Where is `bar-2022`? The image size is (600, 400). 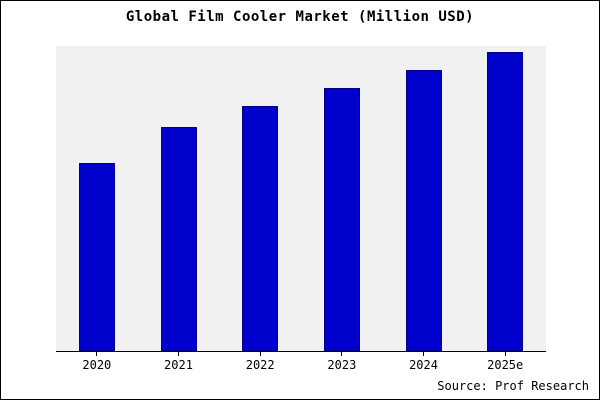 bar-2022 is located at coordinates (260, 228).